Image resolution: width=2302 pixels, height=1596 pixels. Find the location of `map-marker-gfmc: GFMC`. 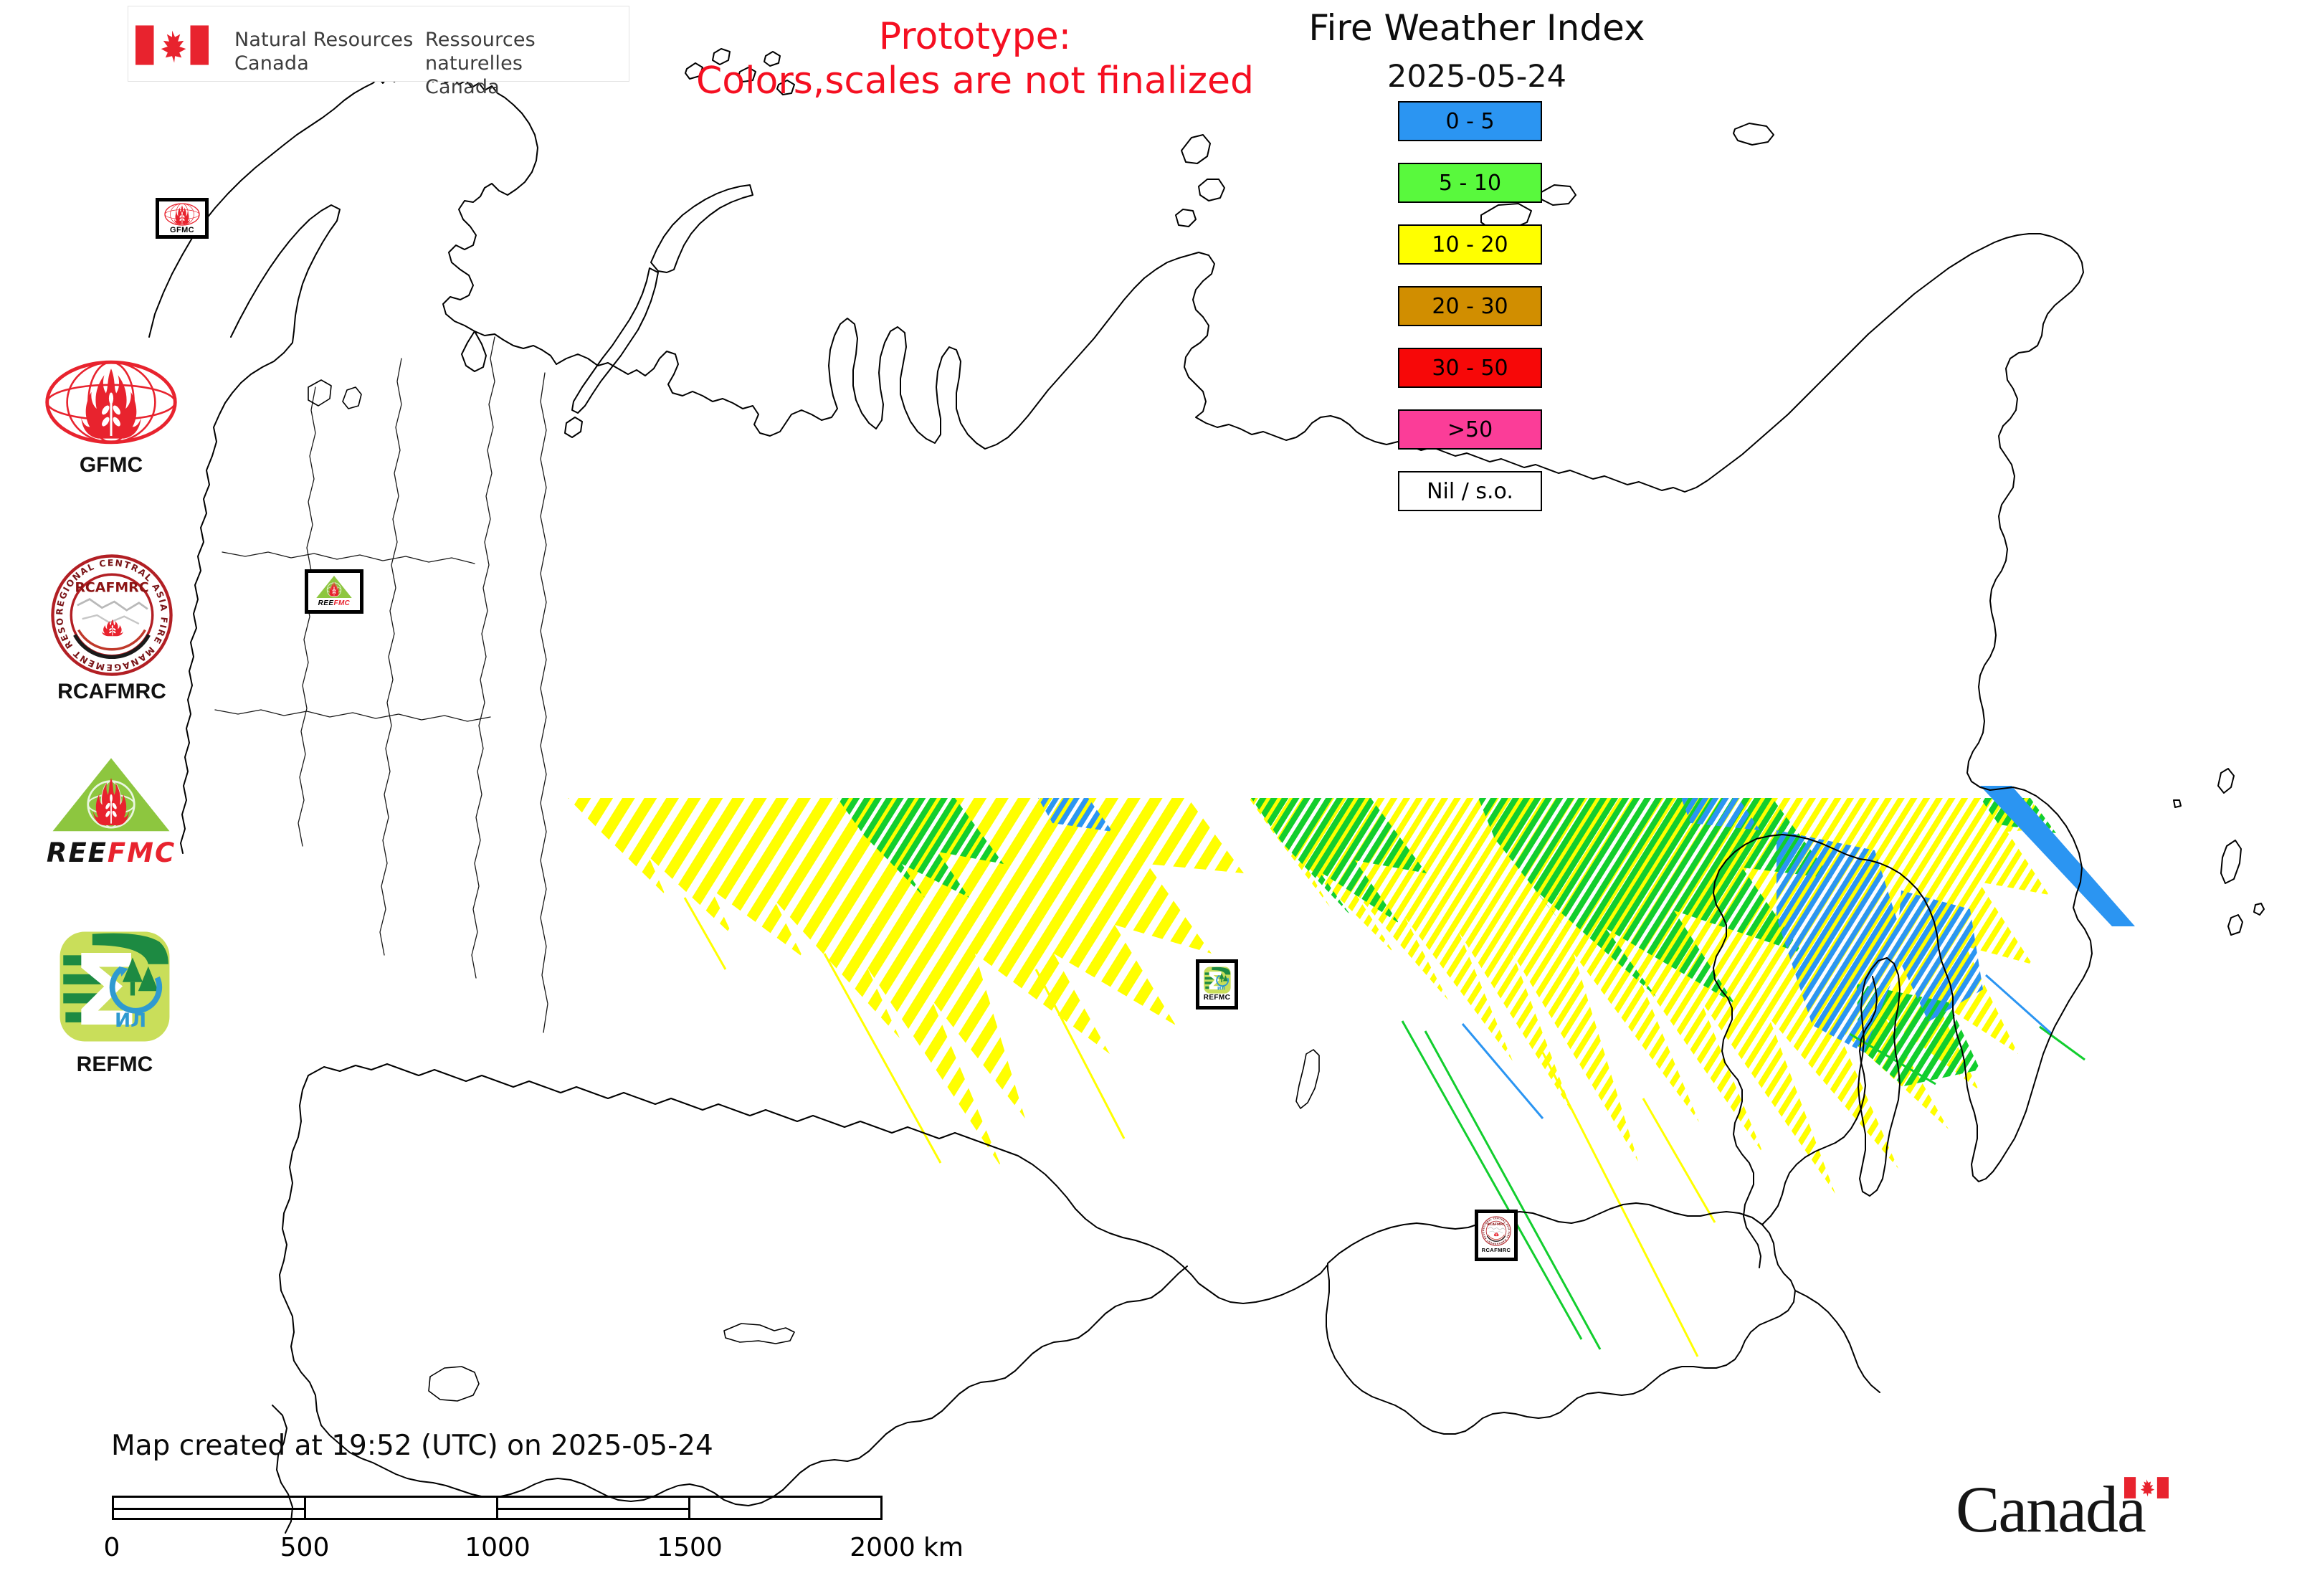

map-marker-gfmc: GFMC is located at coordinates (183, 218).